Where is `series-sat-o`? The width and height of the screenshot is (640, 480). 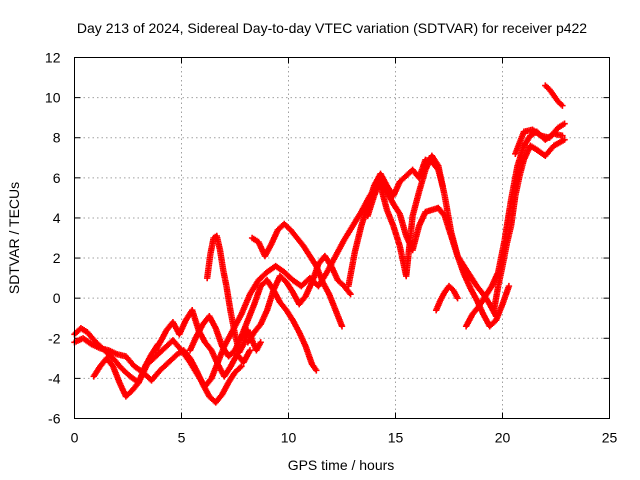
series-sat-o is located at coordinates (540, 138).